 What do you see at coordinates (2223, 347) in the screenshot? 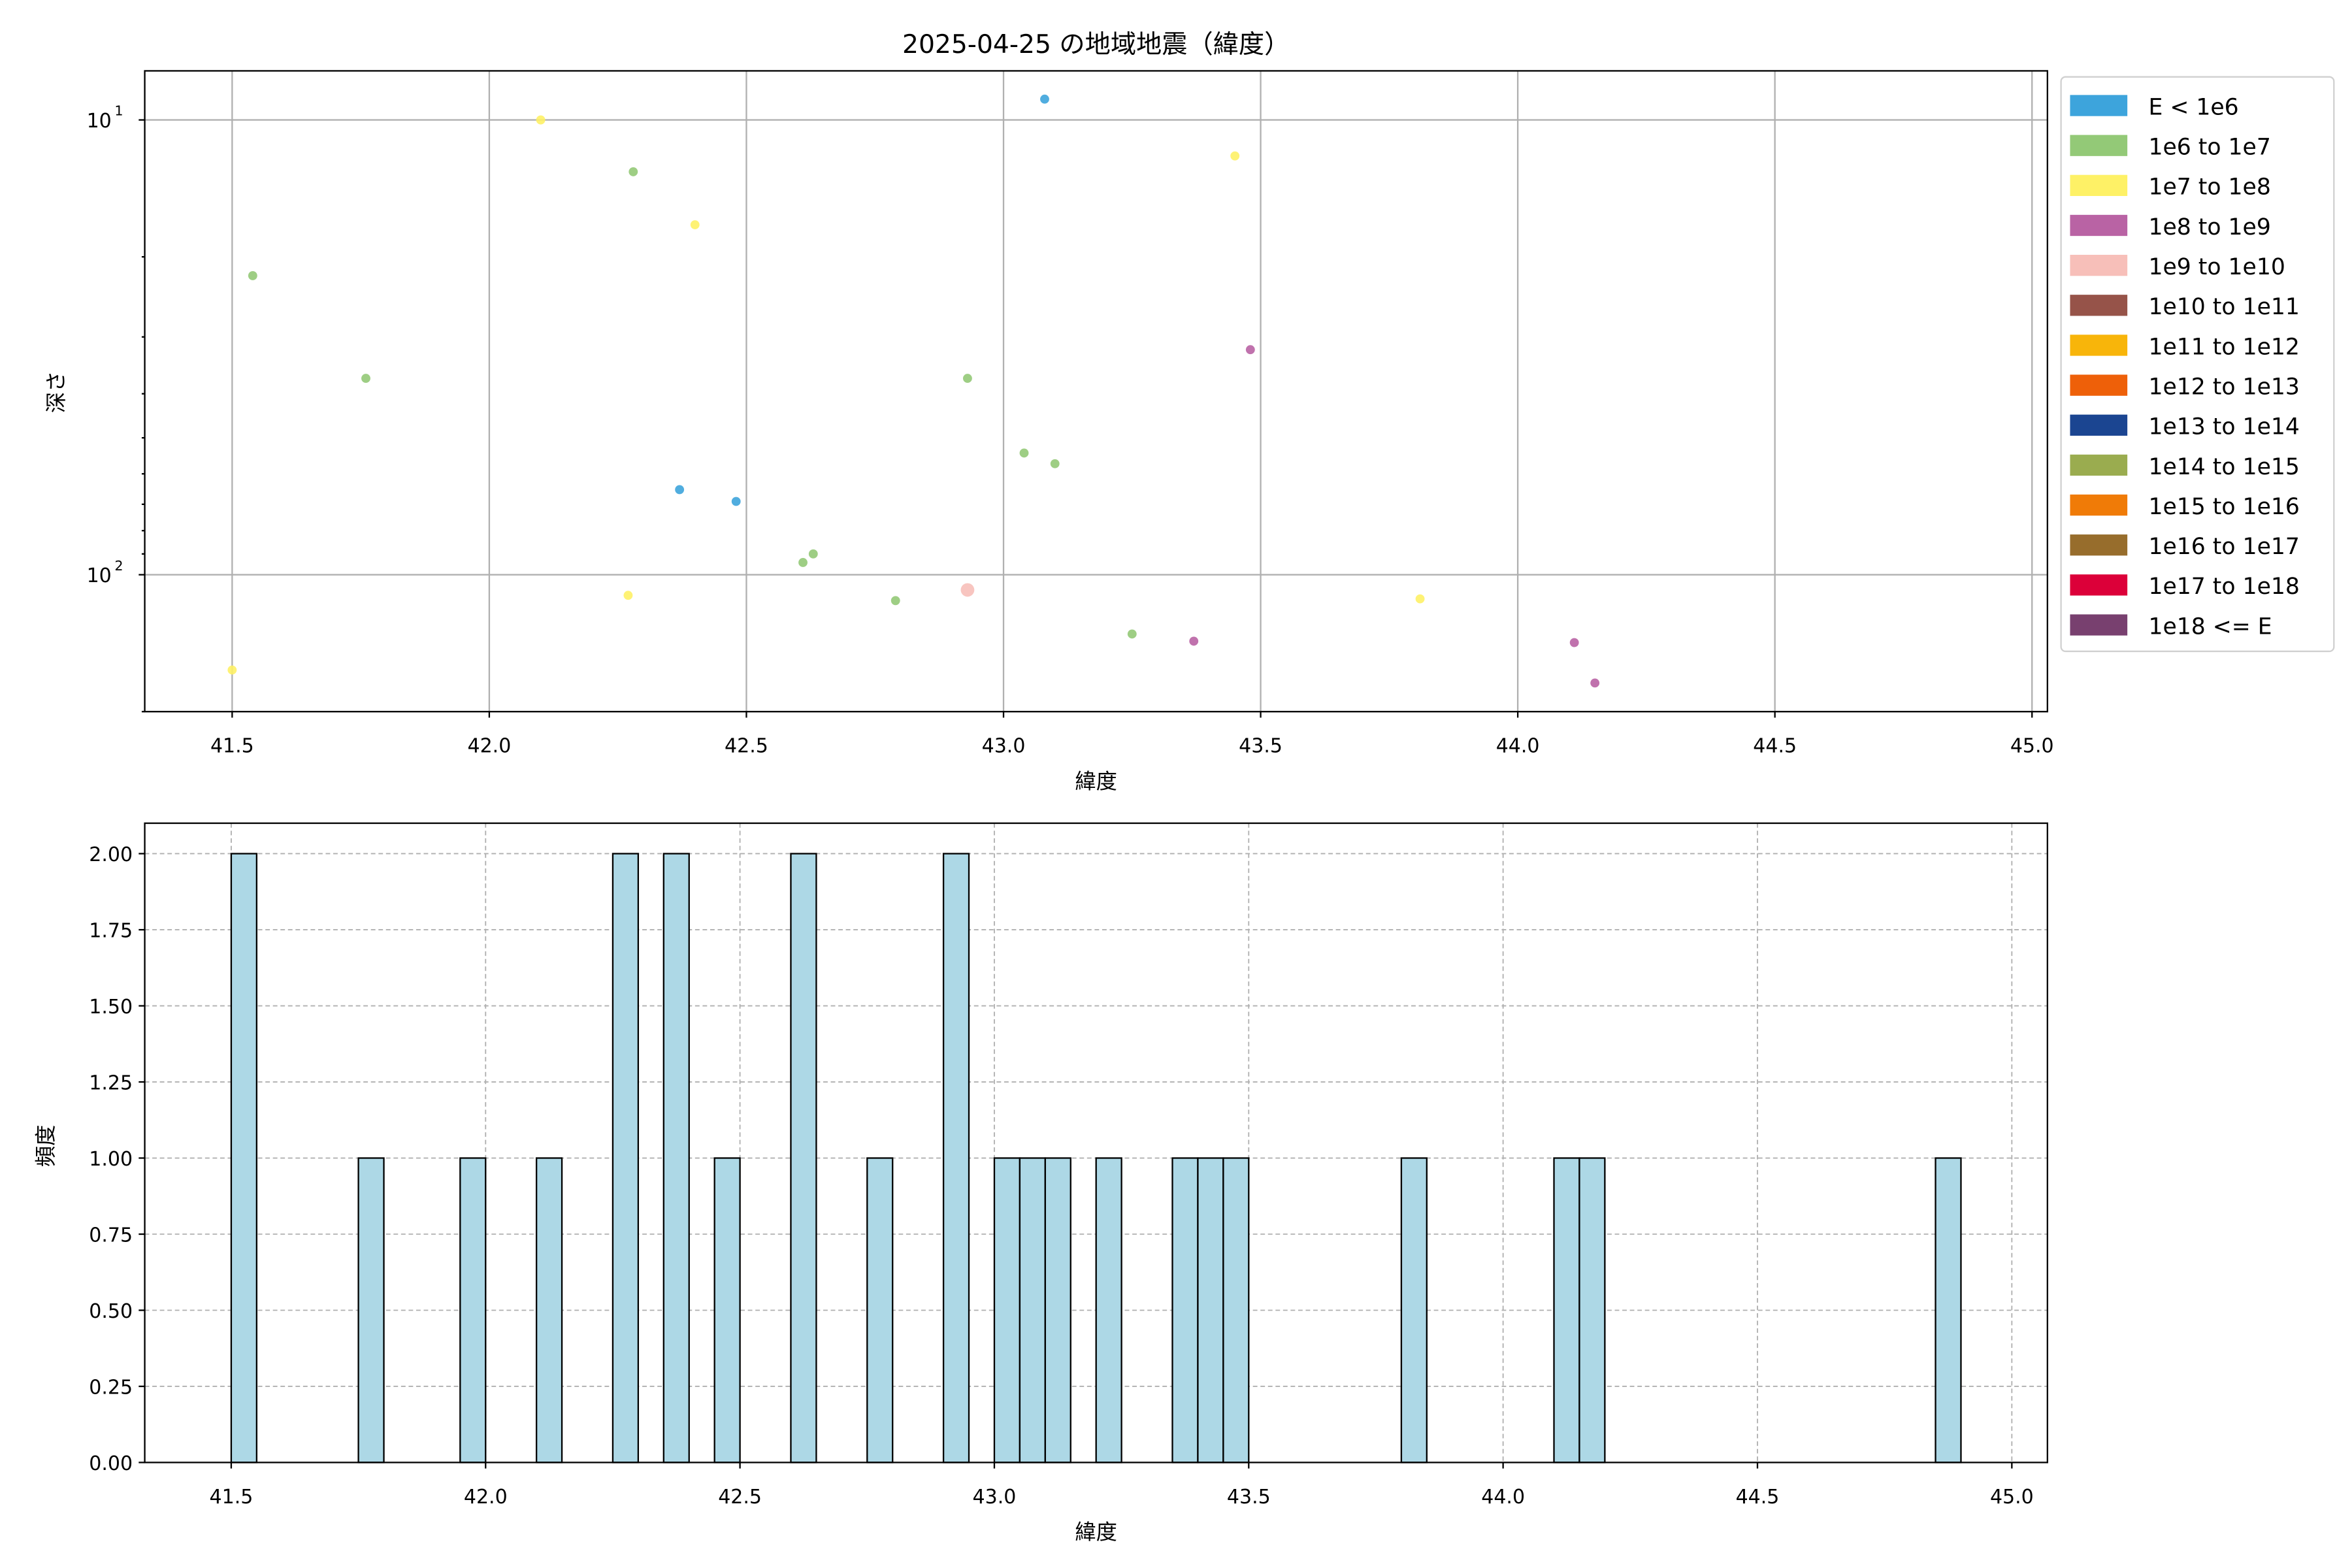
I see `legend-label: 1e11 to 1e12` at bounding box center [2223, 347].